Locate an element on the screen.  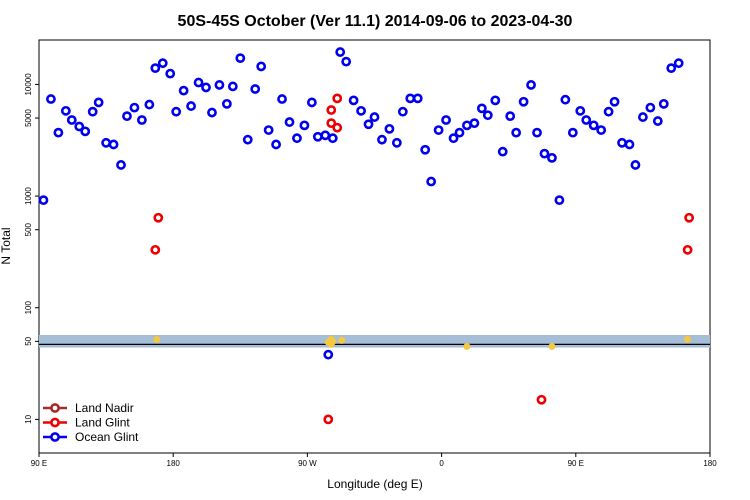
y-tick-label: 5000 is located at coordinates (28, 118).